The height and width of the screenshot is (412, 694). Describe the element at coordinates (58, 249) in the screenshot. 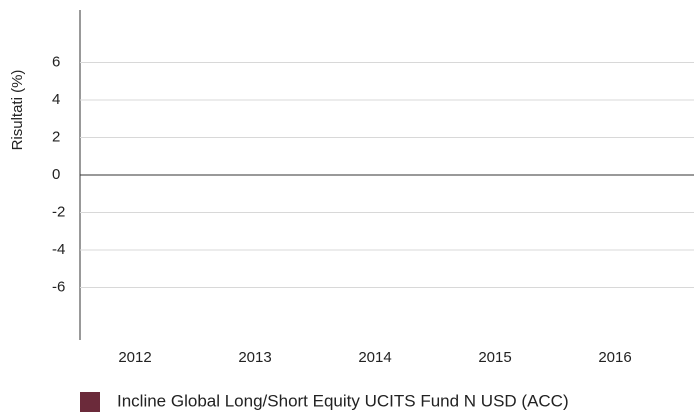

I see `y-tick-label: -4` at that location.